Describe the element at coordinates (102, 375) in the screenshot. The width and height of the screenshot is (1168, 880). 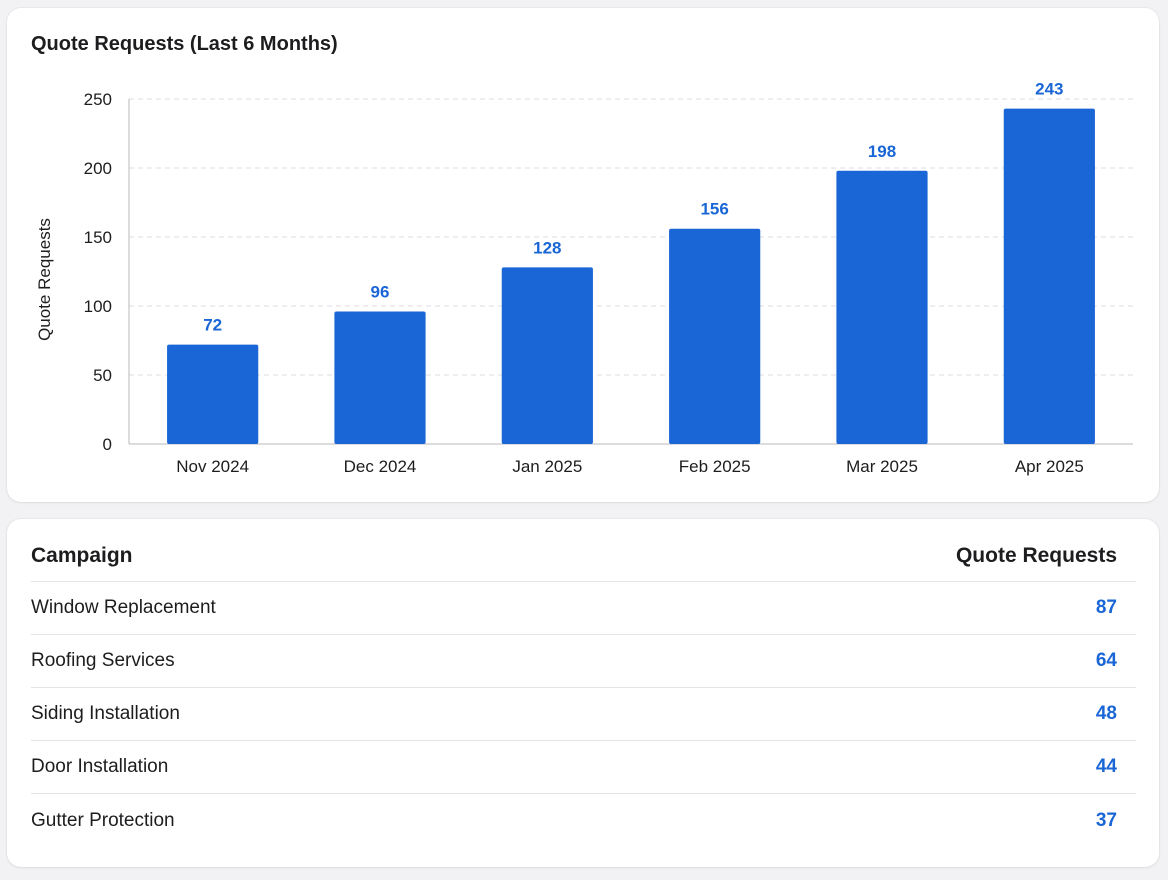
I see `y-tick-label: 50` at that location.